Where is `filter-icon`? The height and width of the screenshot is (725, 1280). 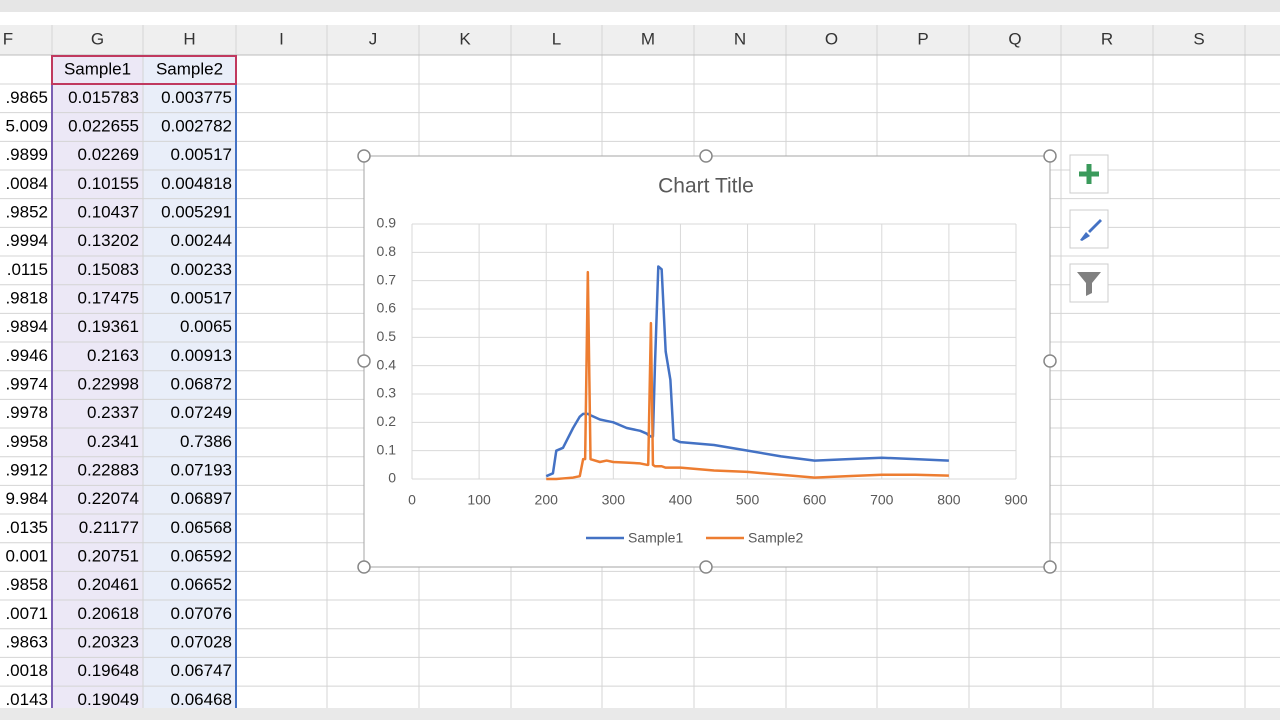 filter-icon is located at coordinates (1089, 284).